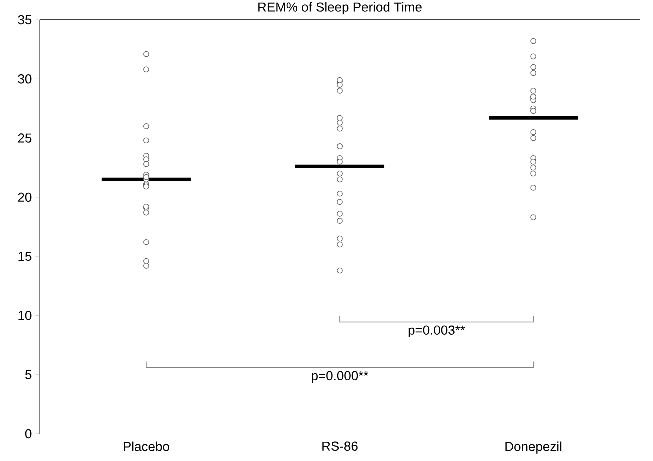 This screenshot has width=653, height=461. What do you see at coordinates (340, 447) in the screenshot?
I see `x-tick-label: RS-86` at bounding box center [340, 447].